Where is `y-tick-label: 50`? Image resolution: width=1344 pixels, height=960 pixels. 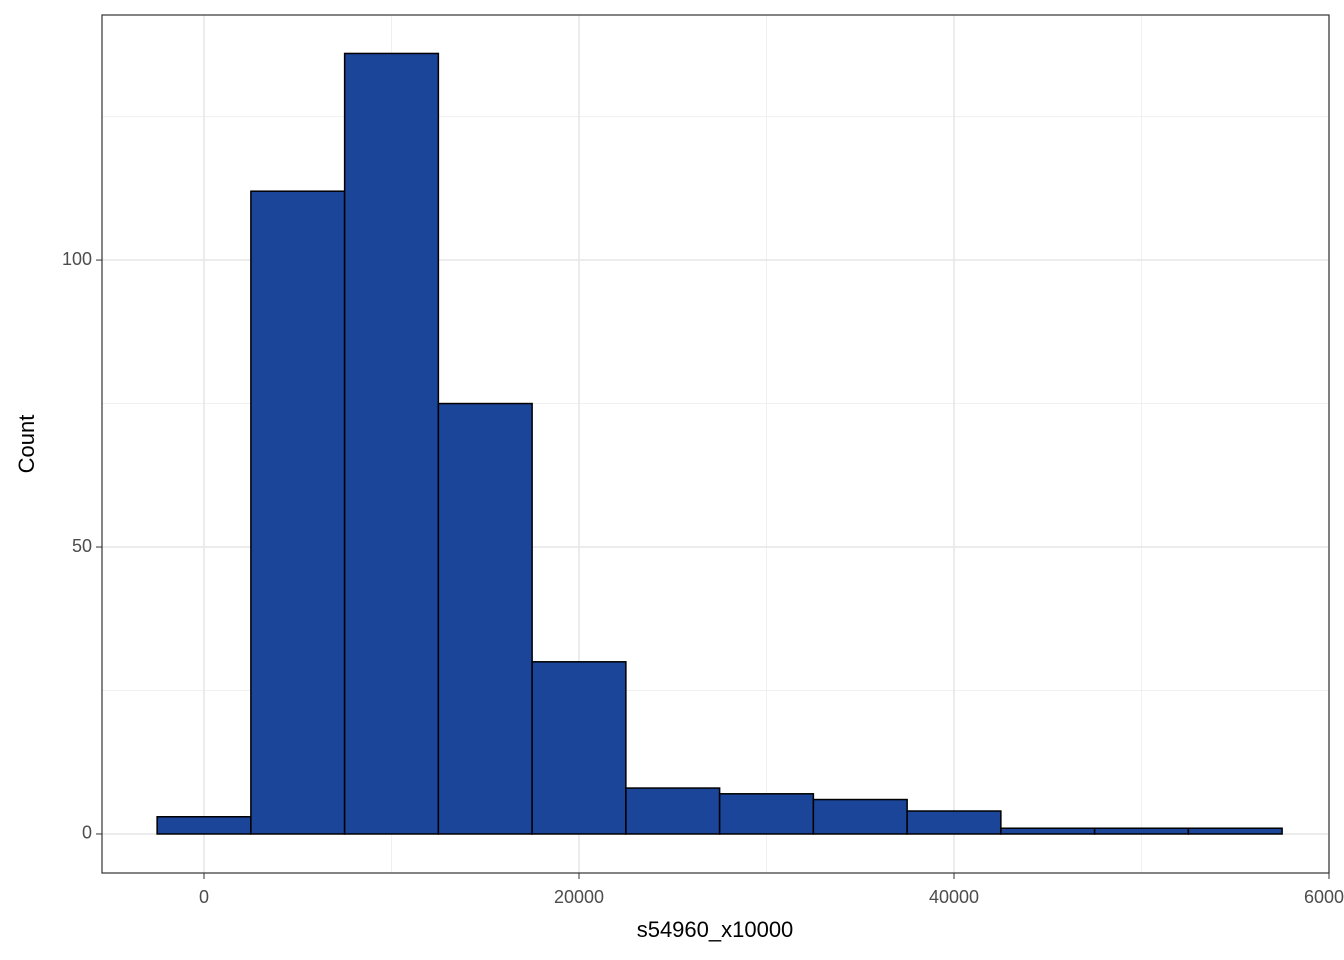
y-tick-label: 50 is located at coordinates (82, 546).